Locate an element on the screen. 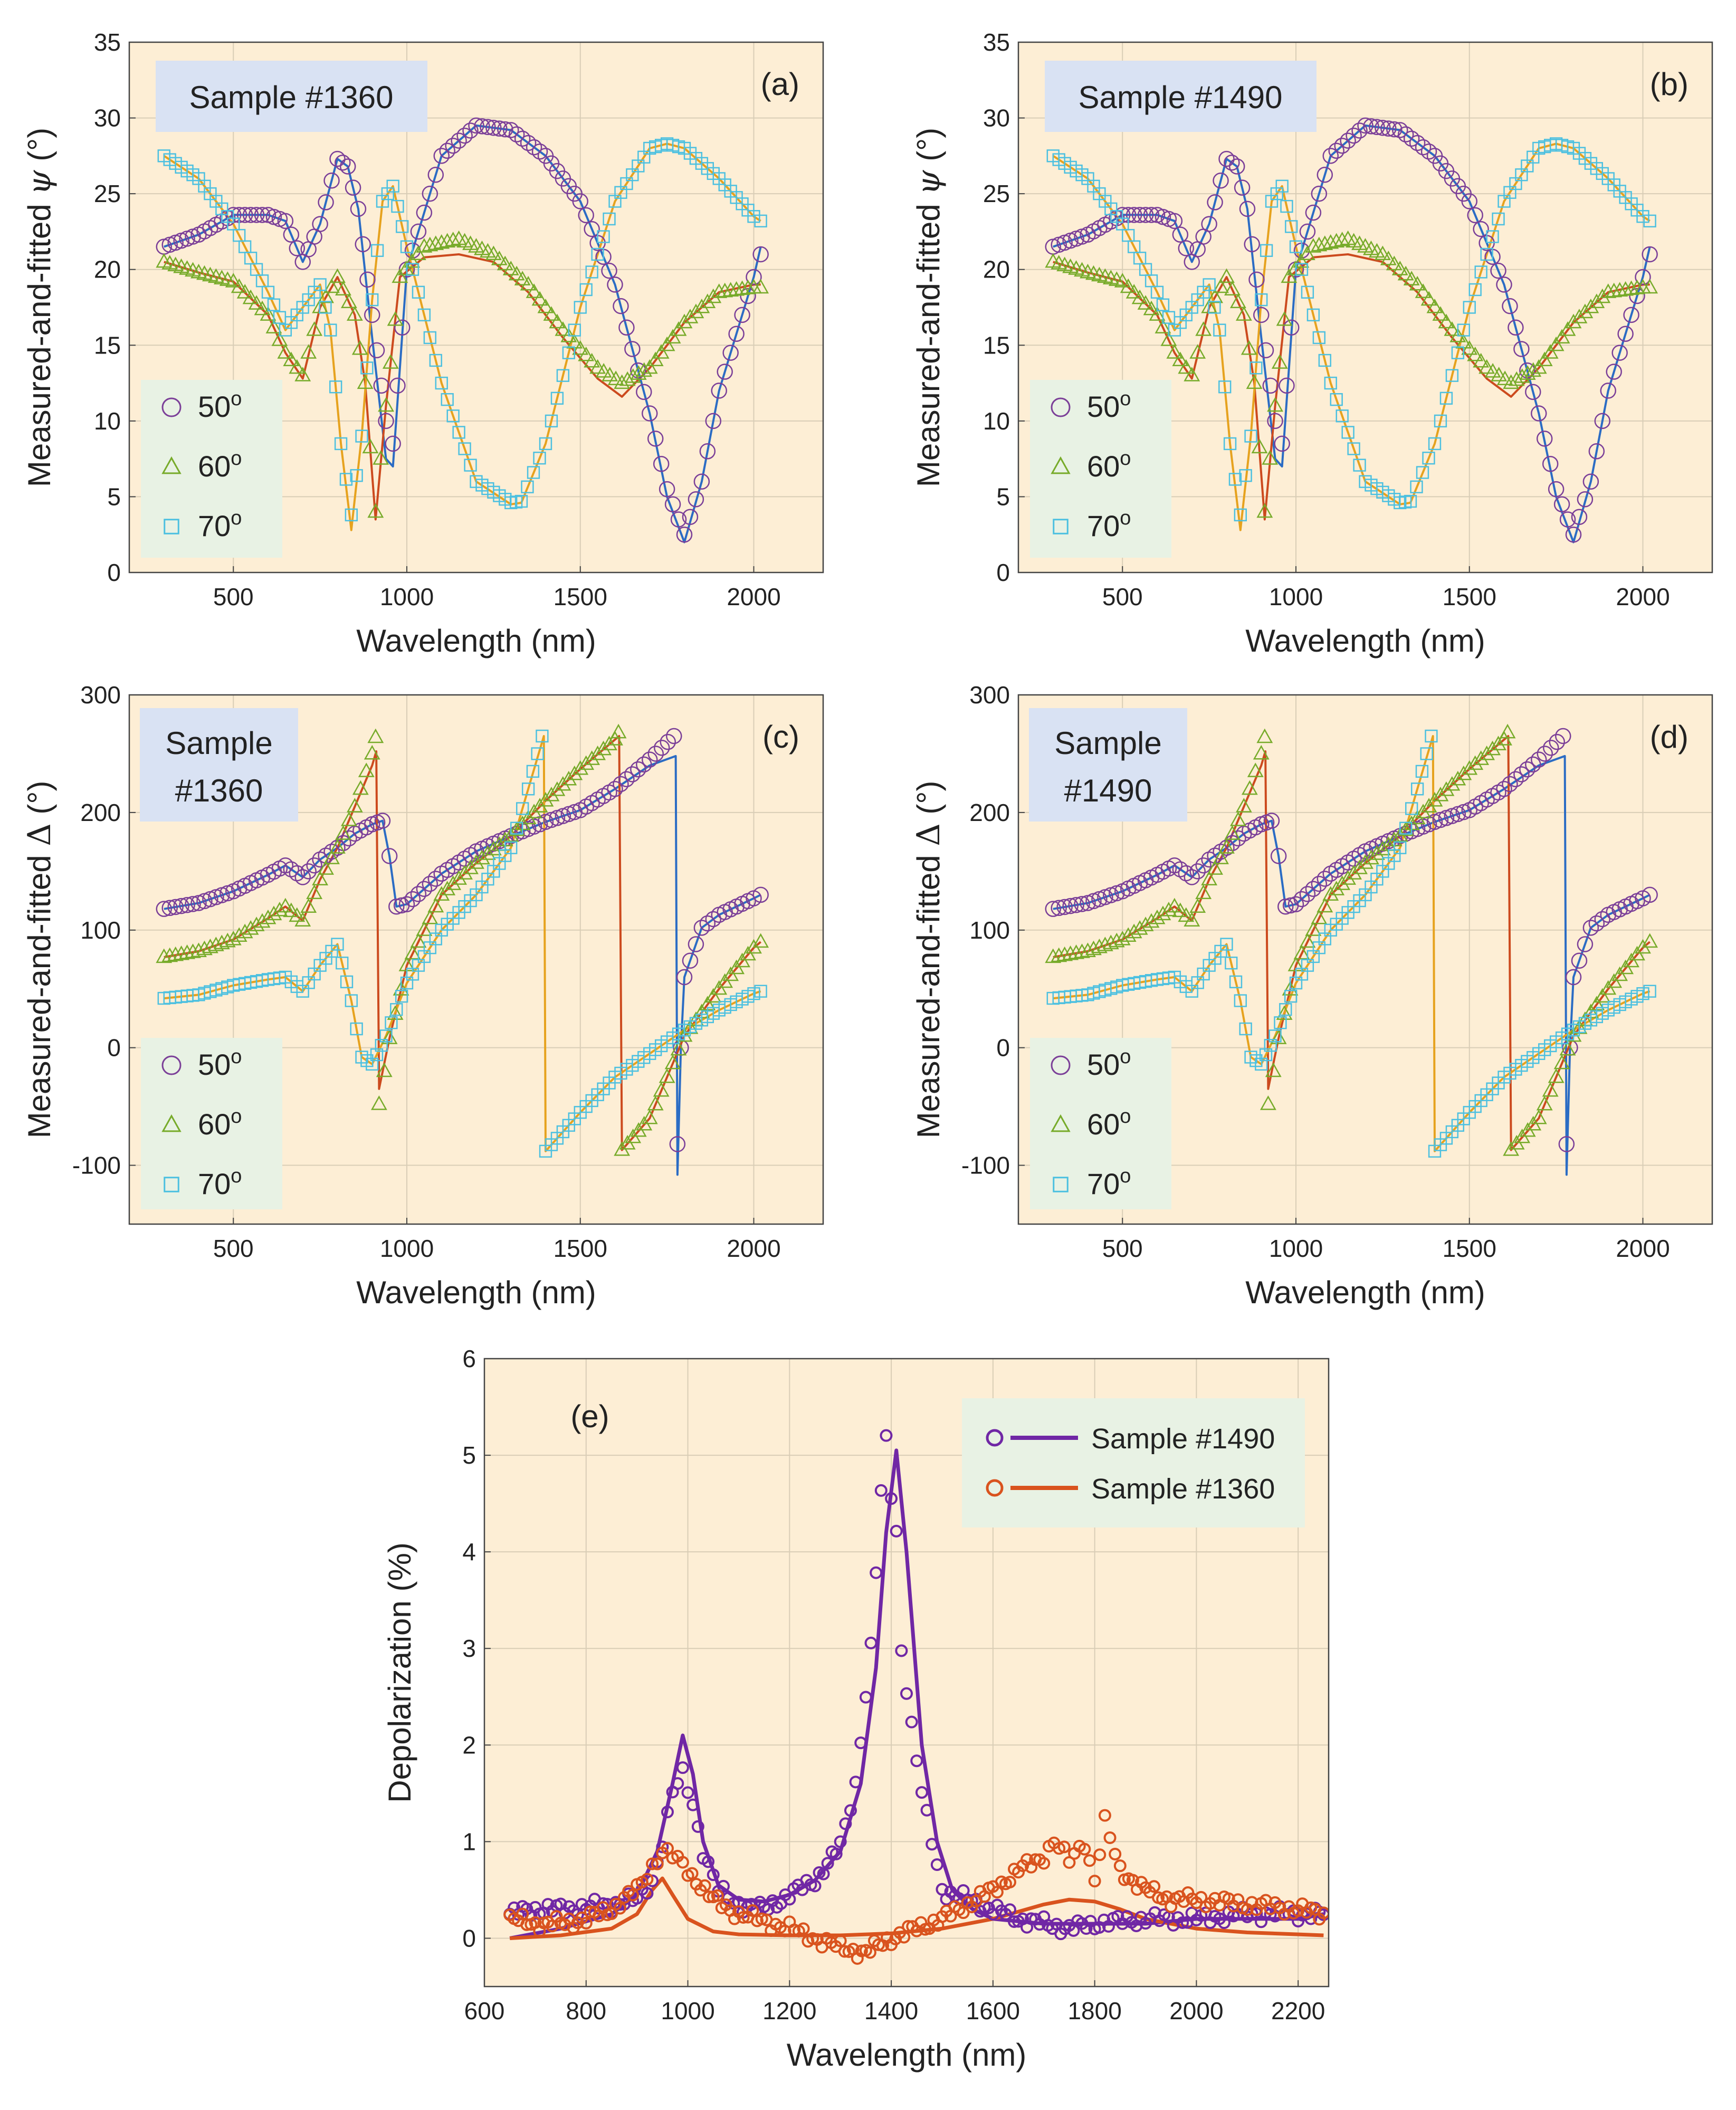 This screenshot has width=1736, height=2110. y-tick-label: 5 is located at coordinates (469, 1455).